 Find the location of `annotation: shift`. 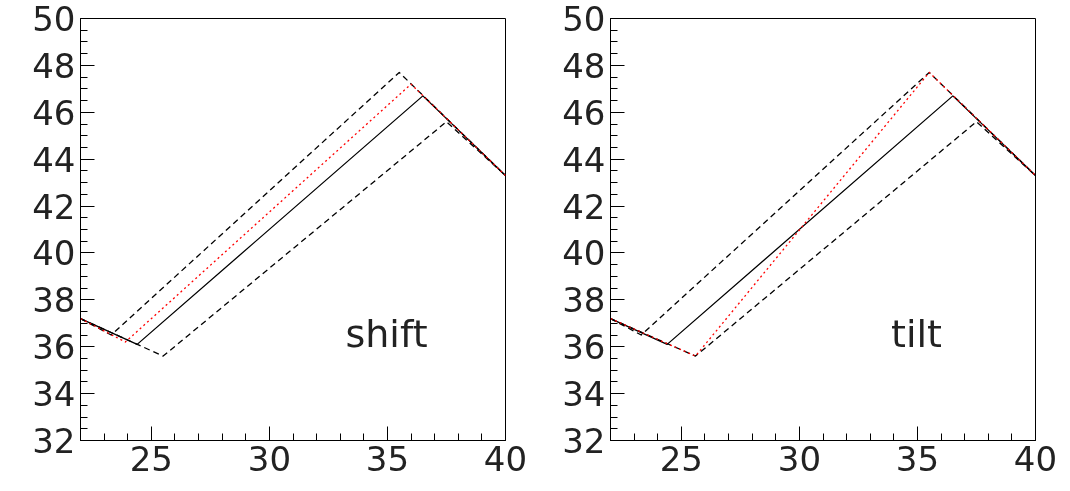

annotation: shift is located at coordinates (386, 334).